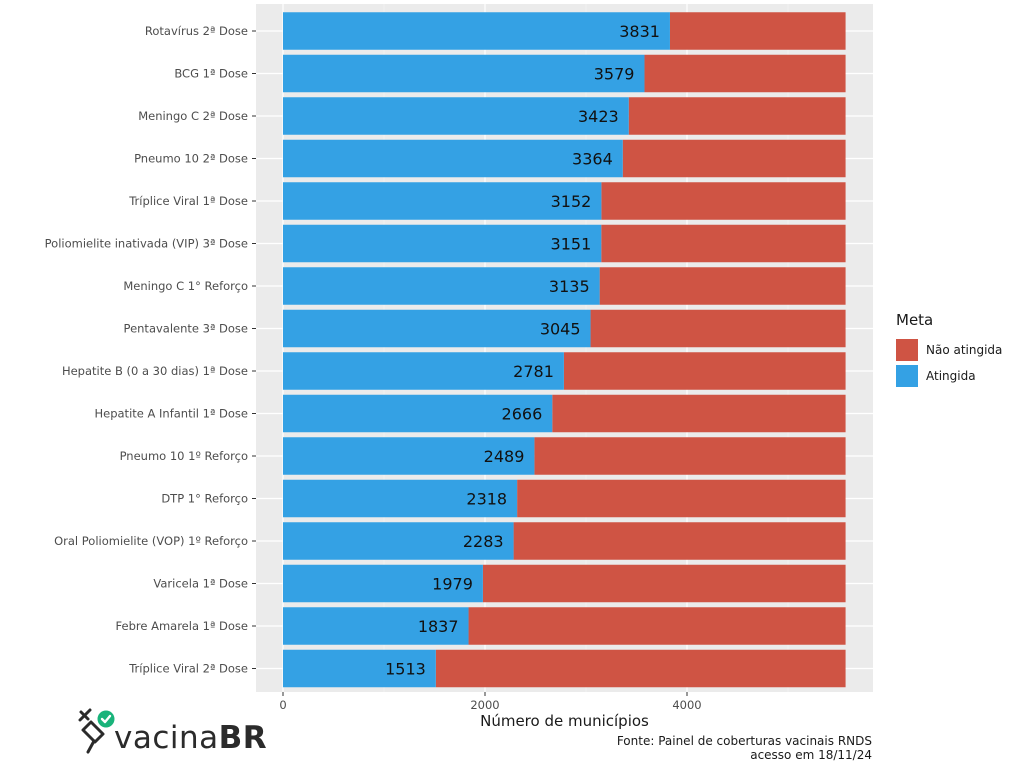 The height and width of the screenshot is (770, 1024). Describe the element at coordinates (171, 414) in the screenshot. I see `y-tick-label: Hepatite A Infantil 1ª Dose` at that location.